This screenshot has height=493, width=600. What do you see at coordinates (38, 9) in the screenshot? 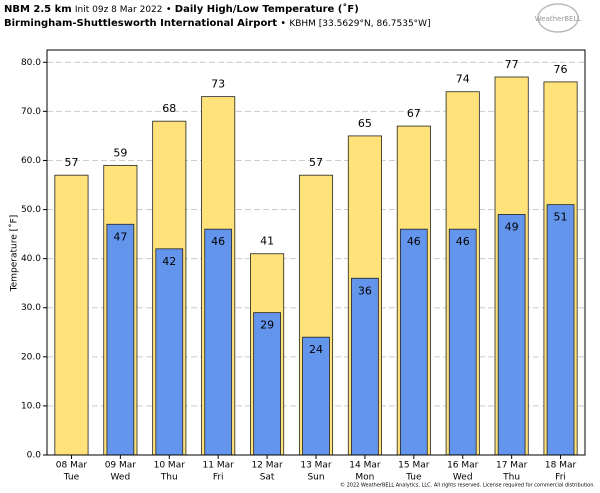
I see `model: NBM 2.5 km` at bounding box center [38, 9].